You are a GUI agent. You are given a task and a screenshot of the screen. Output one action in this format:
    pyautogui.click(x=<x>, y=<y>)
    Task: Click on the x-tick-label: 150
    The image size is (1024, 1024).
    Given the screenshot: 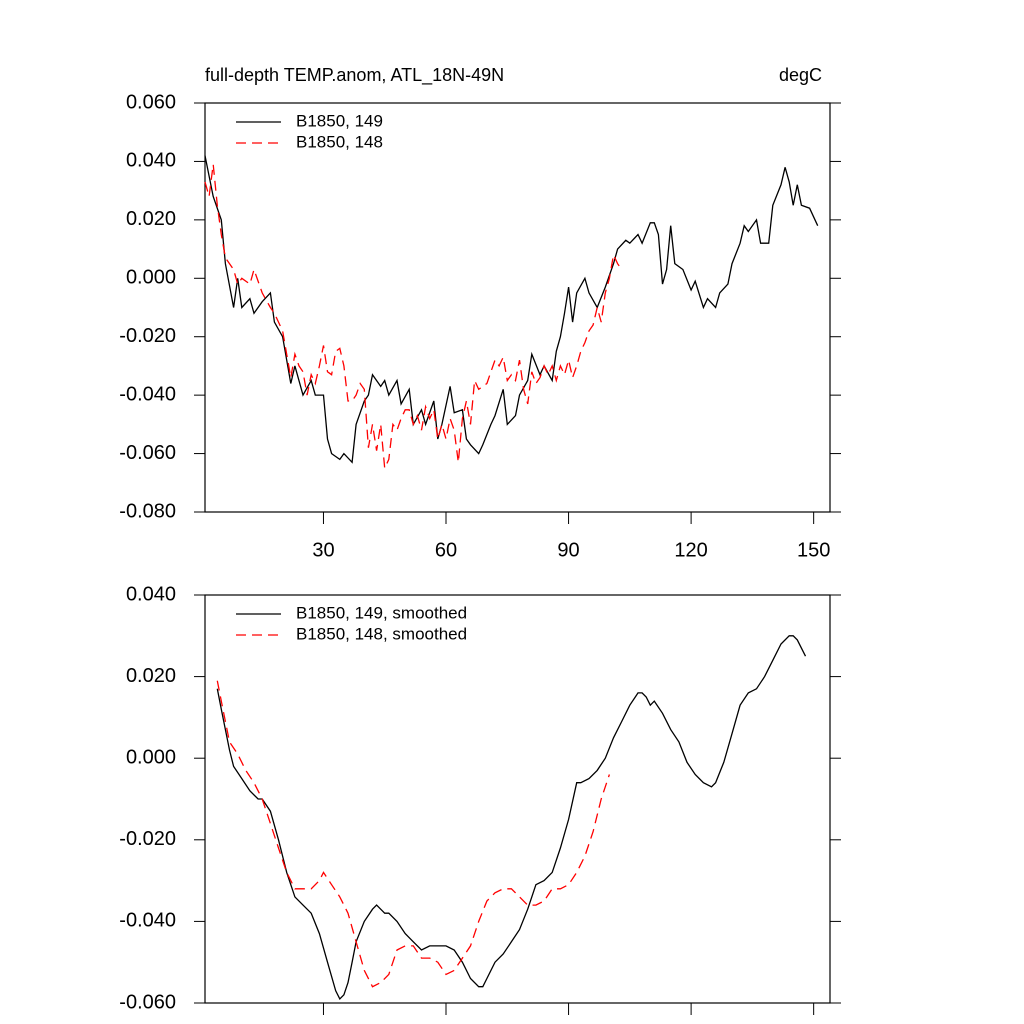 What is the action you would take?
    pyautogui.click(x=813, y=550)
    